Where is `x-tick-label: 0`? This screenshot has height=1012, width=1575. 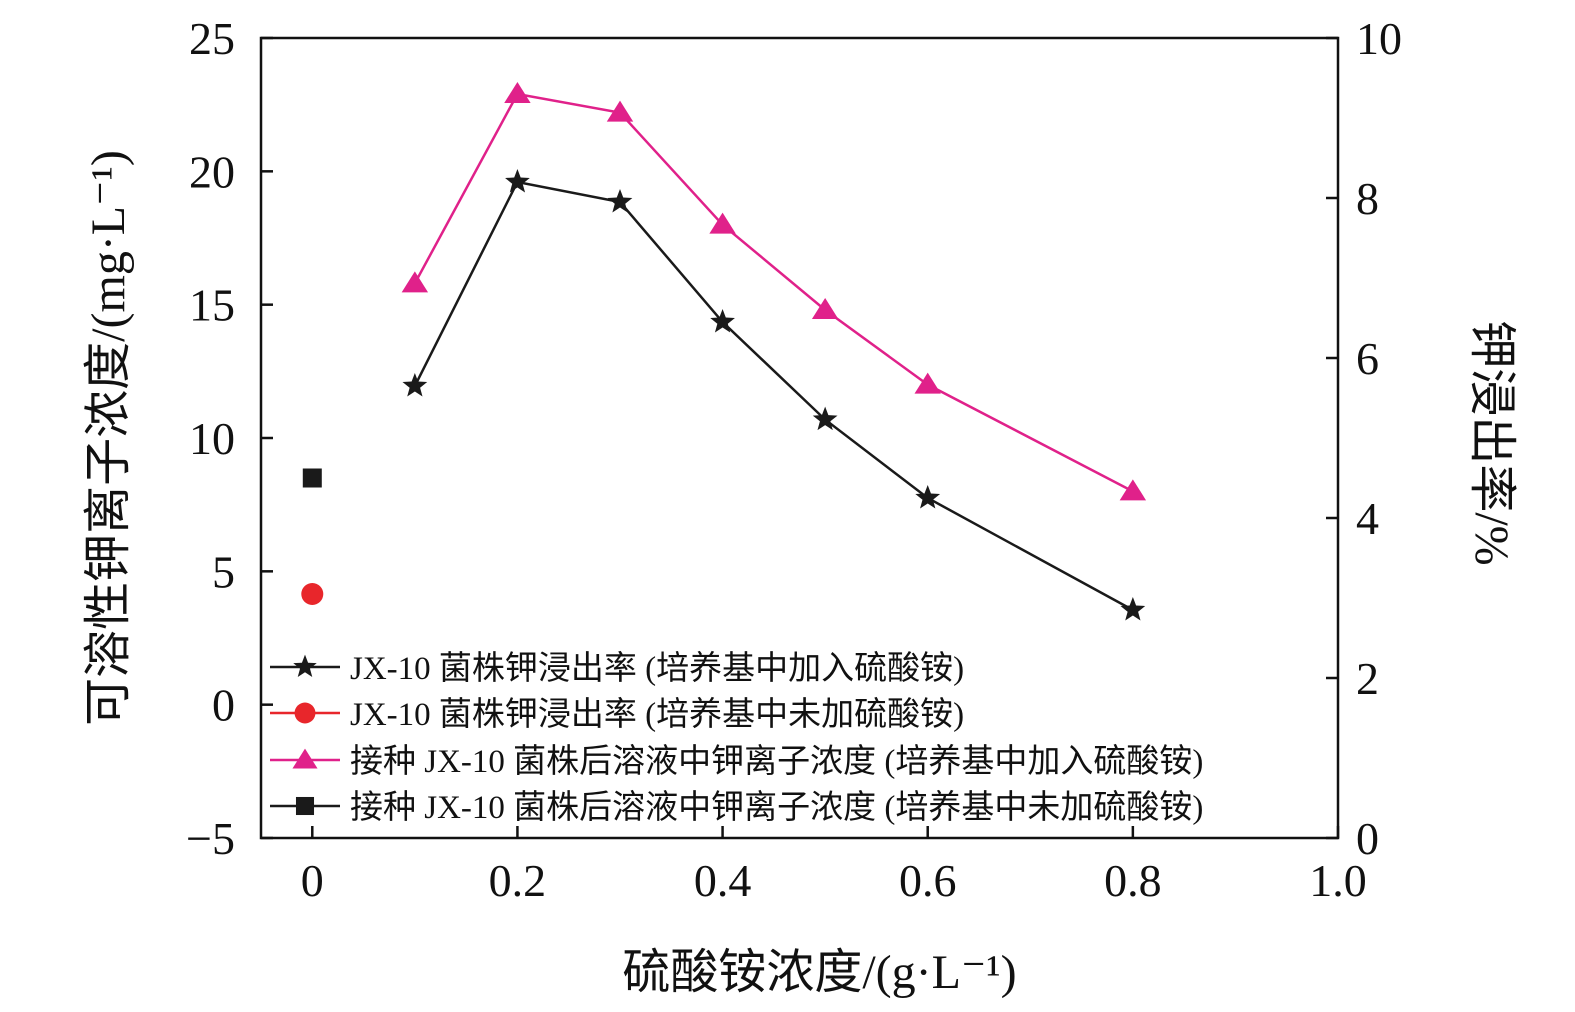
x-tick-label: 0 is located at coordinates (312, 880).